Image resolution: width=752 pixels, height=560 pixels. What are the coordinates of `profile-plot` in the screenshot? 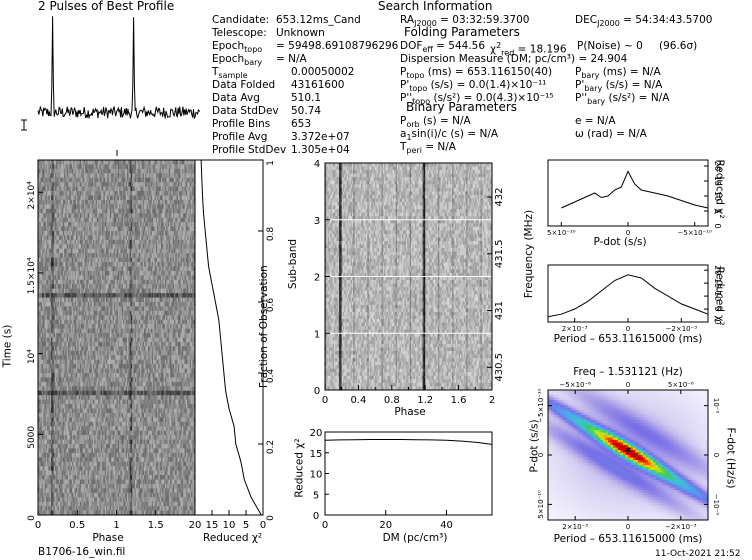 It's located at (110, 86).